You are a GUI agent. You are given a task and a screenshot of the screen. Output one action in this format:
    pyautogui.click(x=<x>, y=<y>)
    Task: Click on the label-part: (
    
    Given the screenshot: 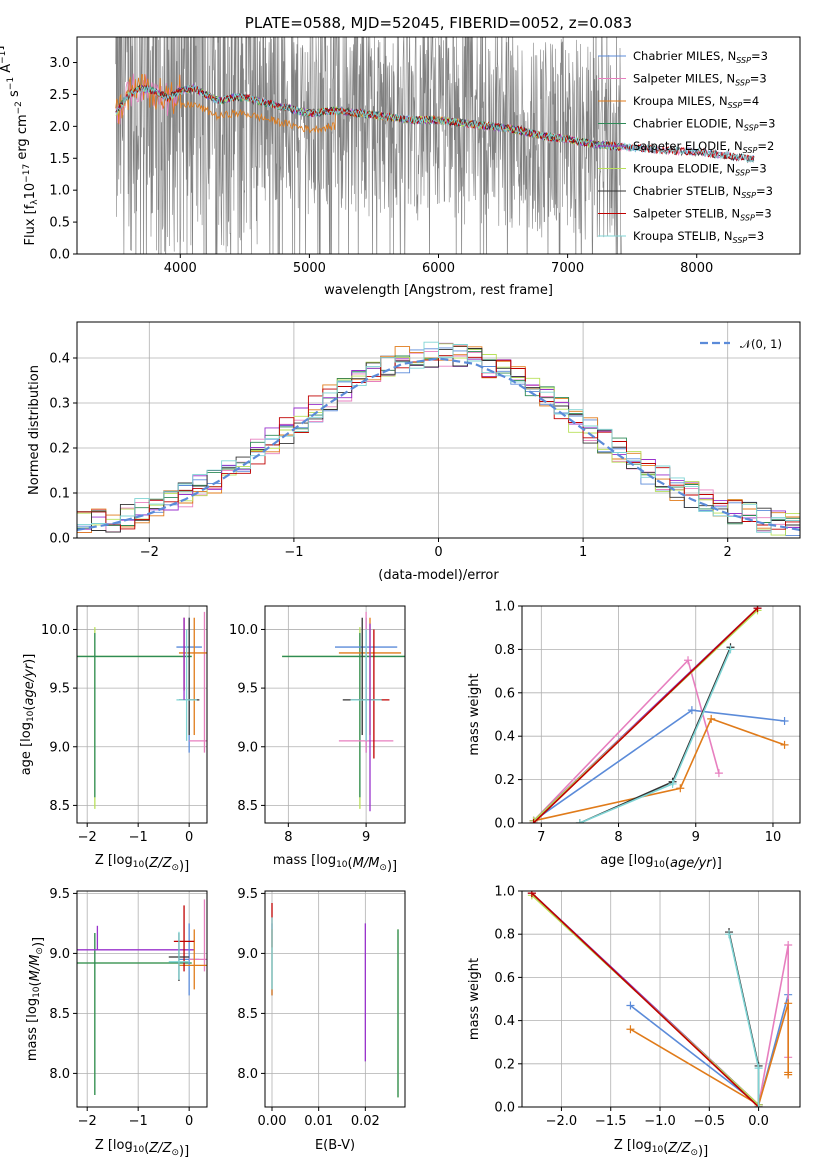 What is the action you would take?
    pyautogui.click(x=146, y=1148)
    